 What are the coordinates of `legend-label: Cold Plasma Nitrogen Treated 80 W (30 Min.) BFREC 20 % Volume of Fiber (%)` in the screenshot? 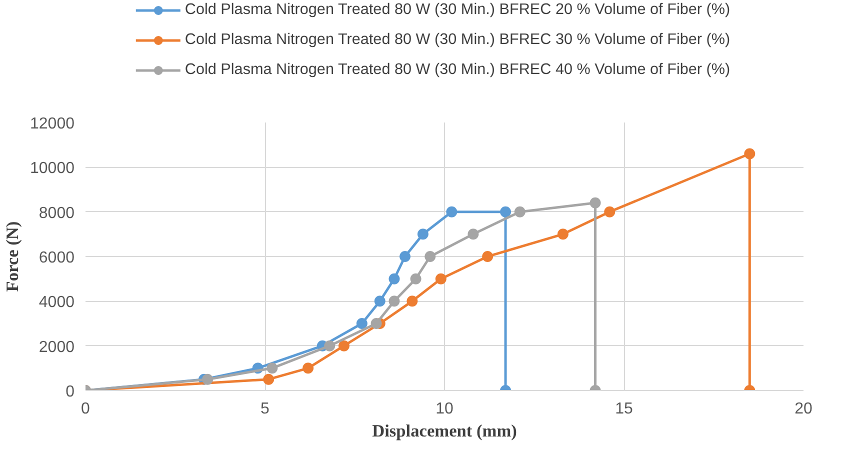 It's located at (457, 10).